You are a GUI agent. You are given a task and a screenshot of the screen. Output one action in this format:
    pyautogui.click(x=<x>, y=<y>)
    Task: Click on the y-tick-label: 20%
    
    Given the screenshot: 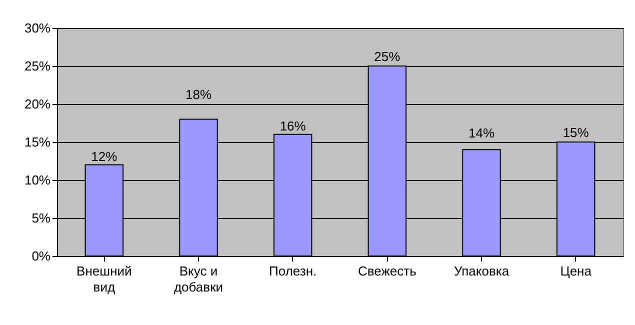 What is the action you would take?
    pyautogui.click(x=37, y=104)
    